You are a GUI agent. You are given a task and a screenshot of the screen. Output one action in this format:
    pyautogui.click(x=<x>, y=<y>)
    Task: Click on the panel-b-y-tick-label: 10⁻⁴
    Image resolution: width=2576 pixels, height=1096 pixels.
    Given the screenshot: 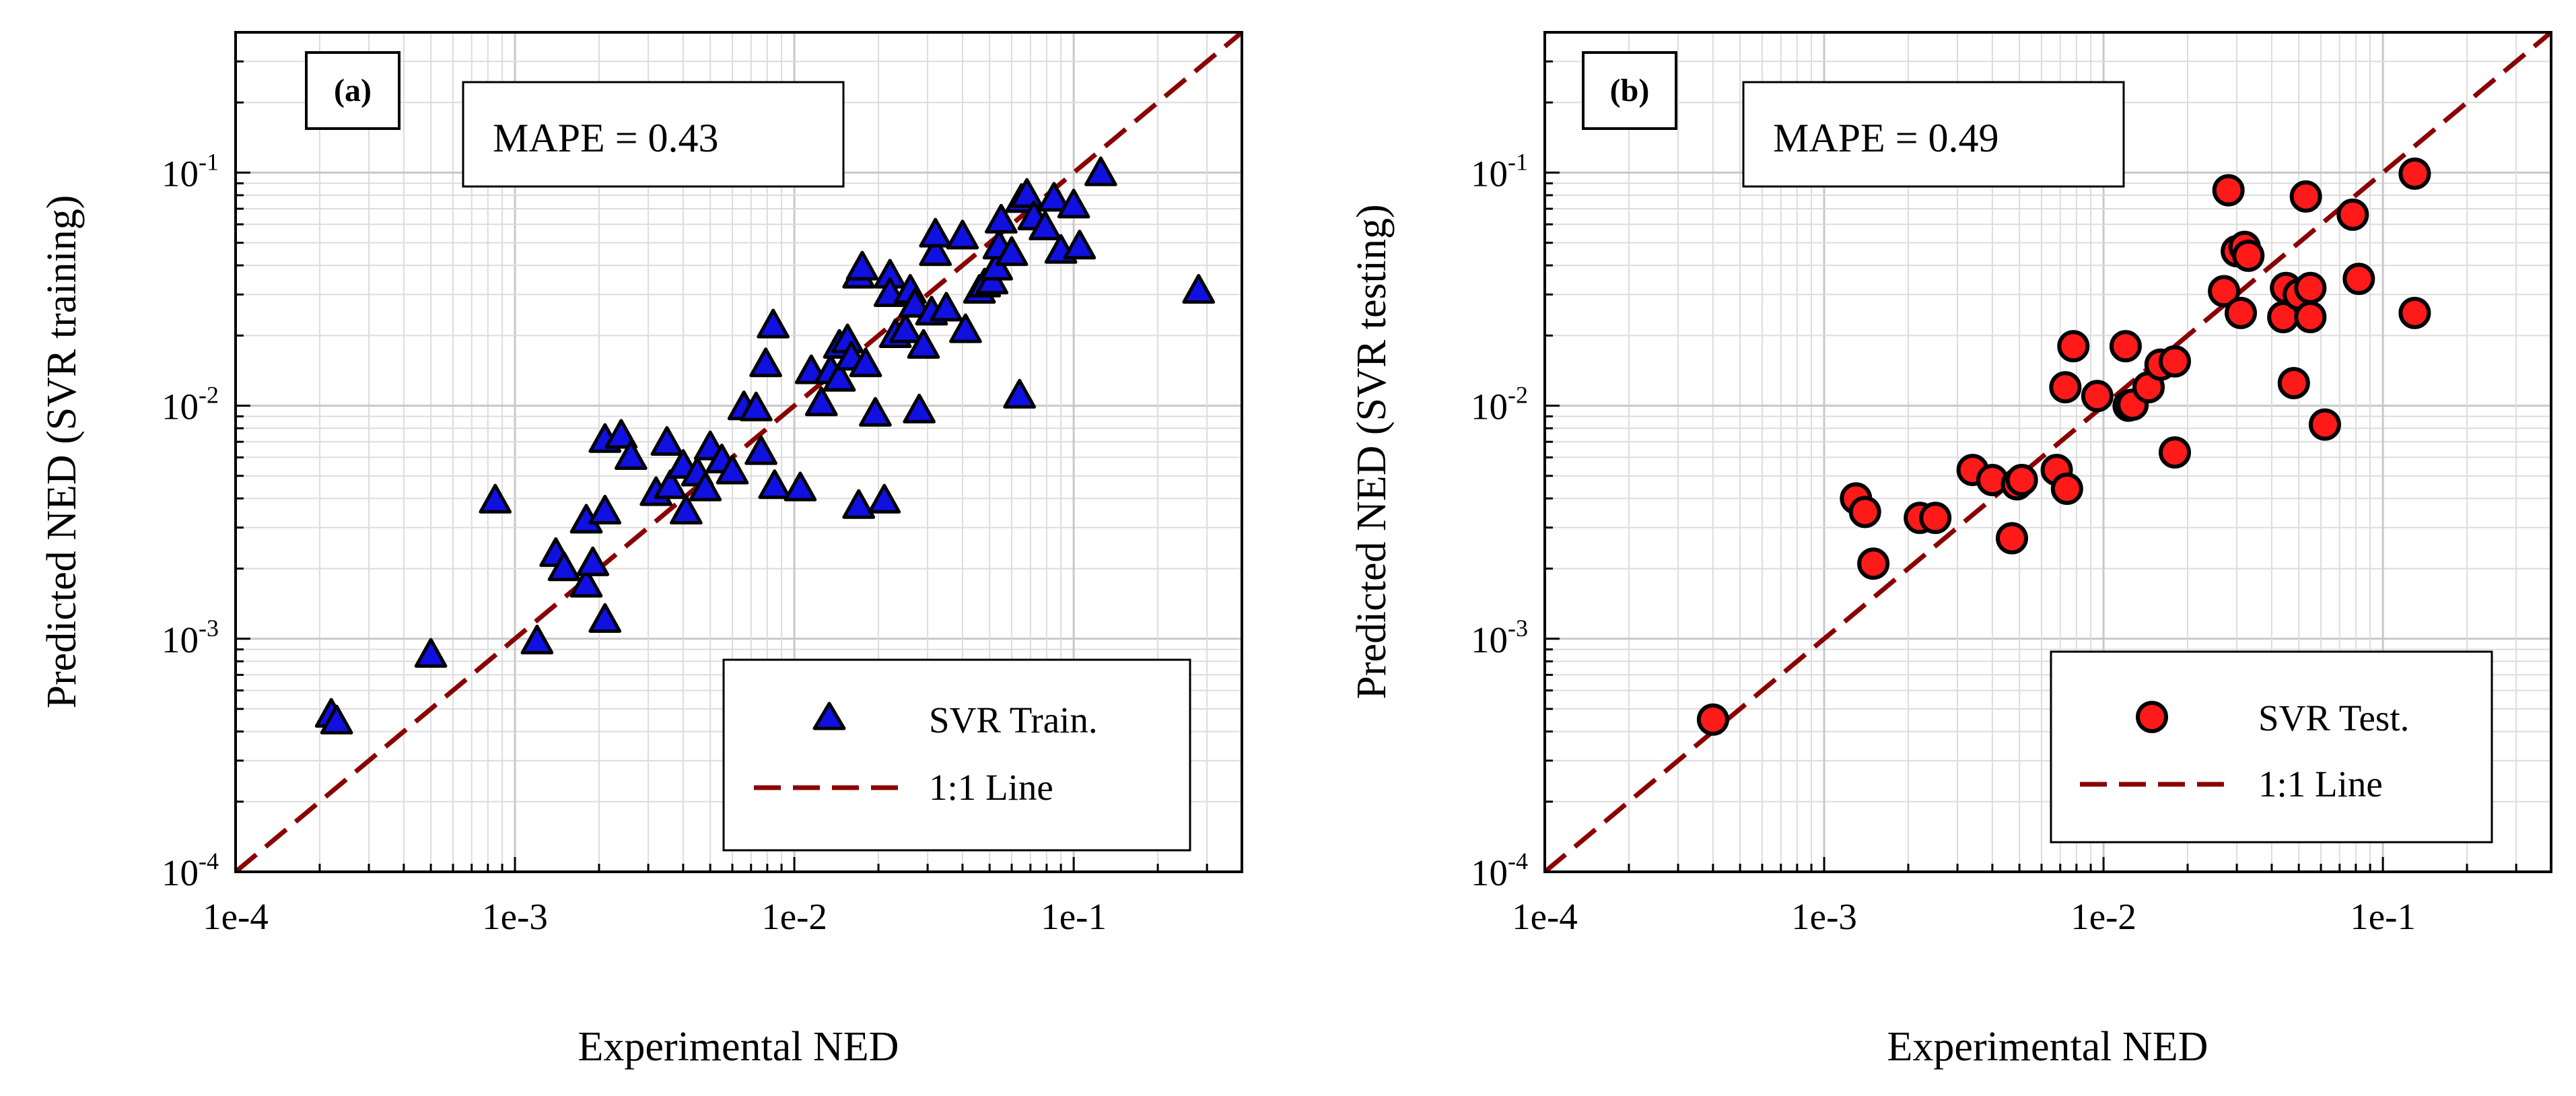 What is the action you would take?
    pyautogui.click(x=1499, y=870)
    